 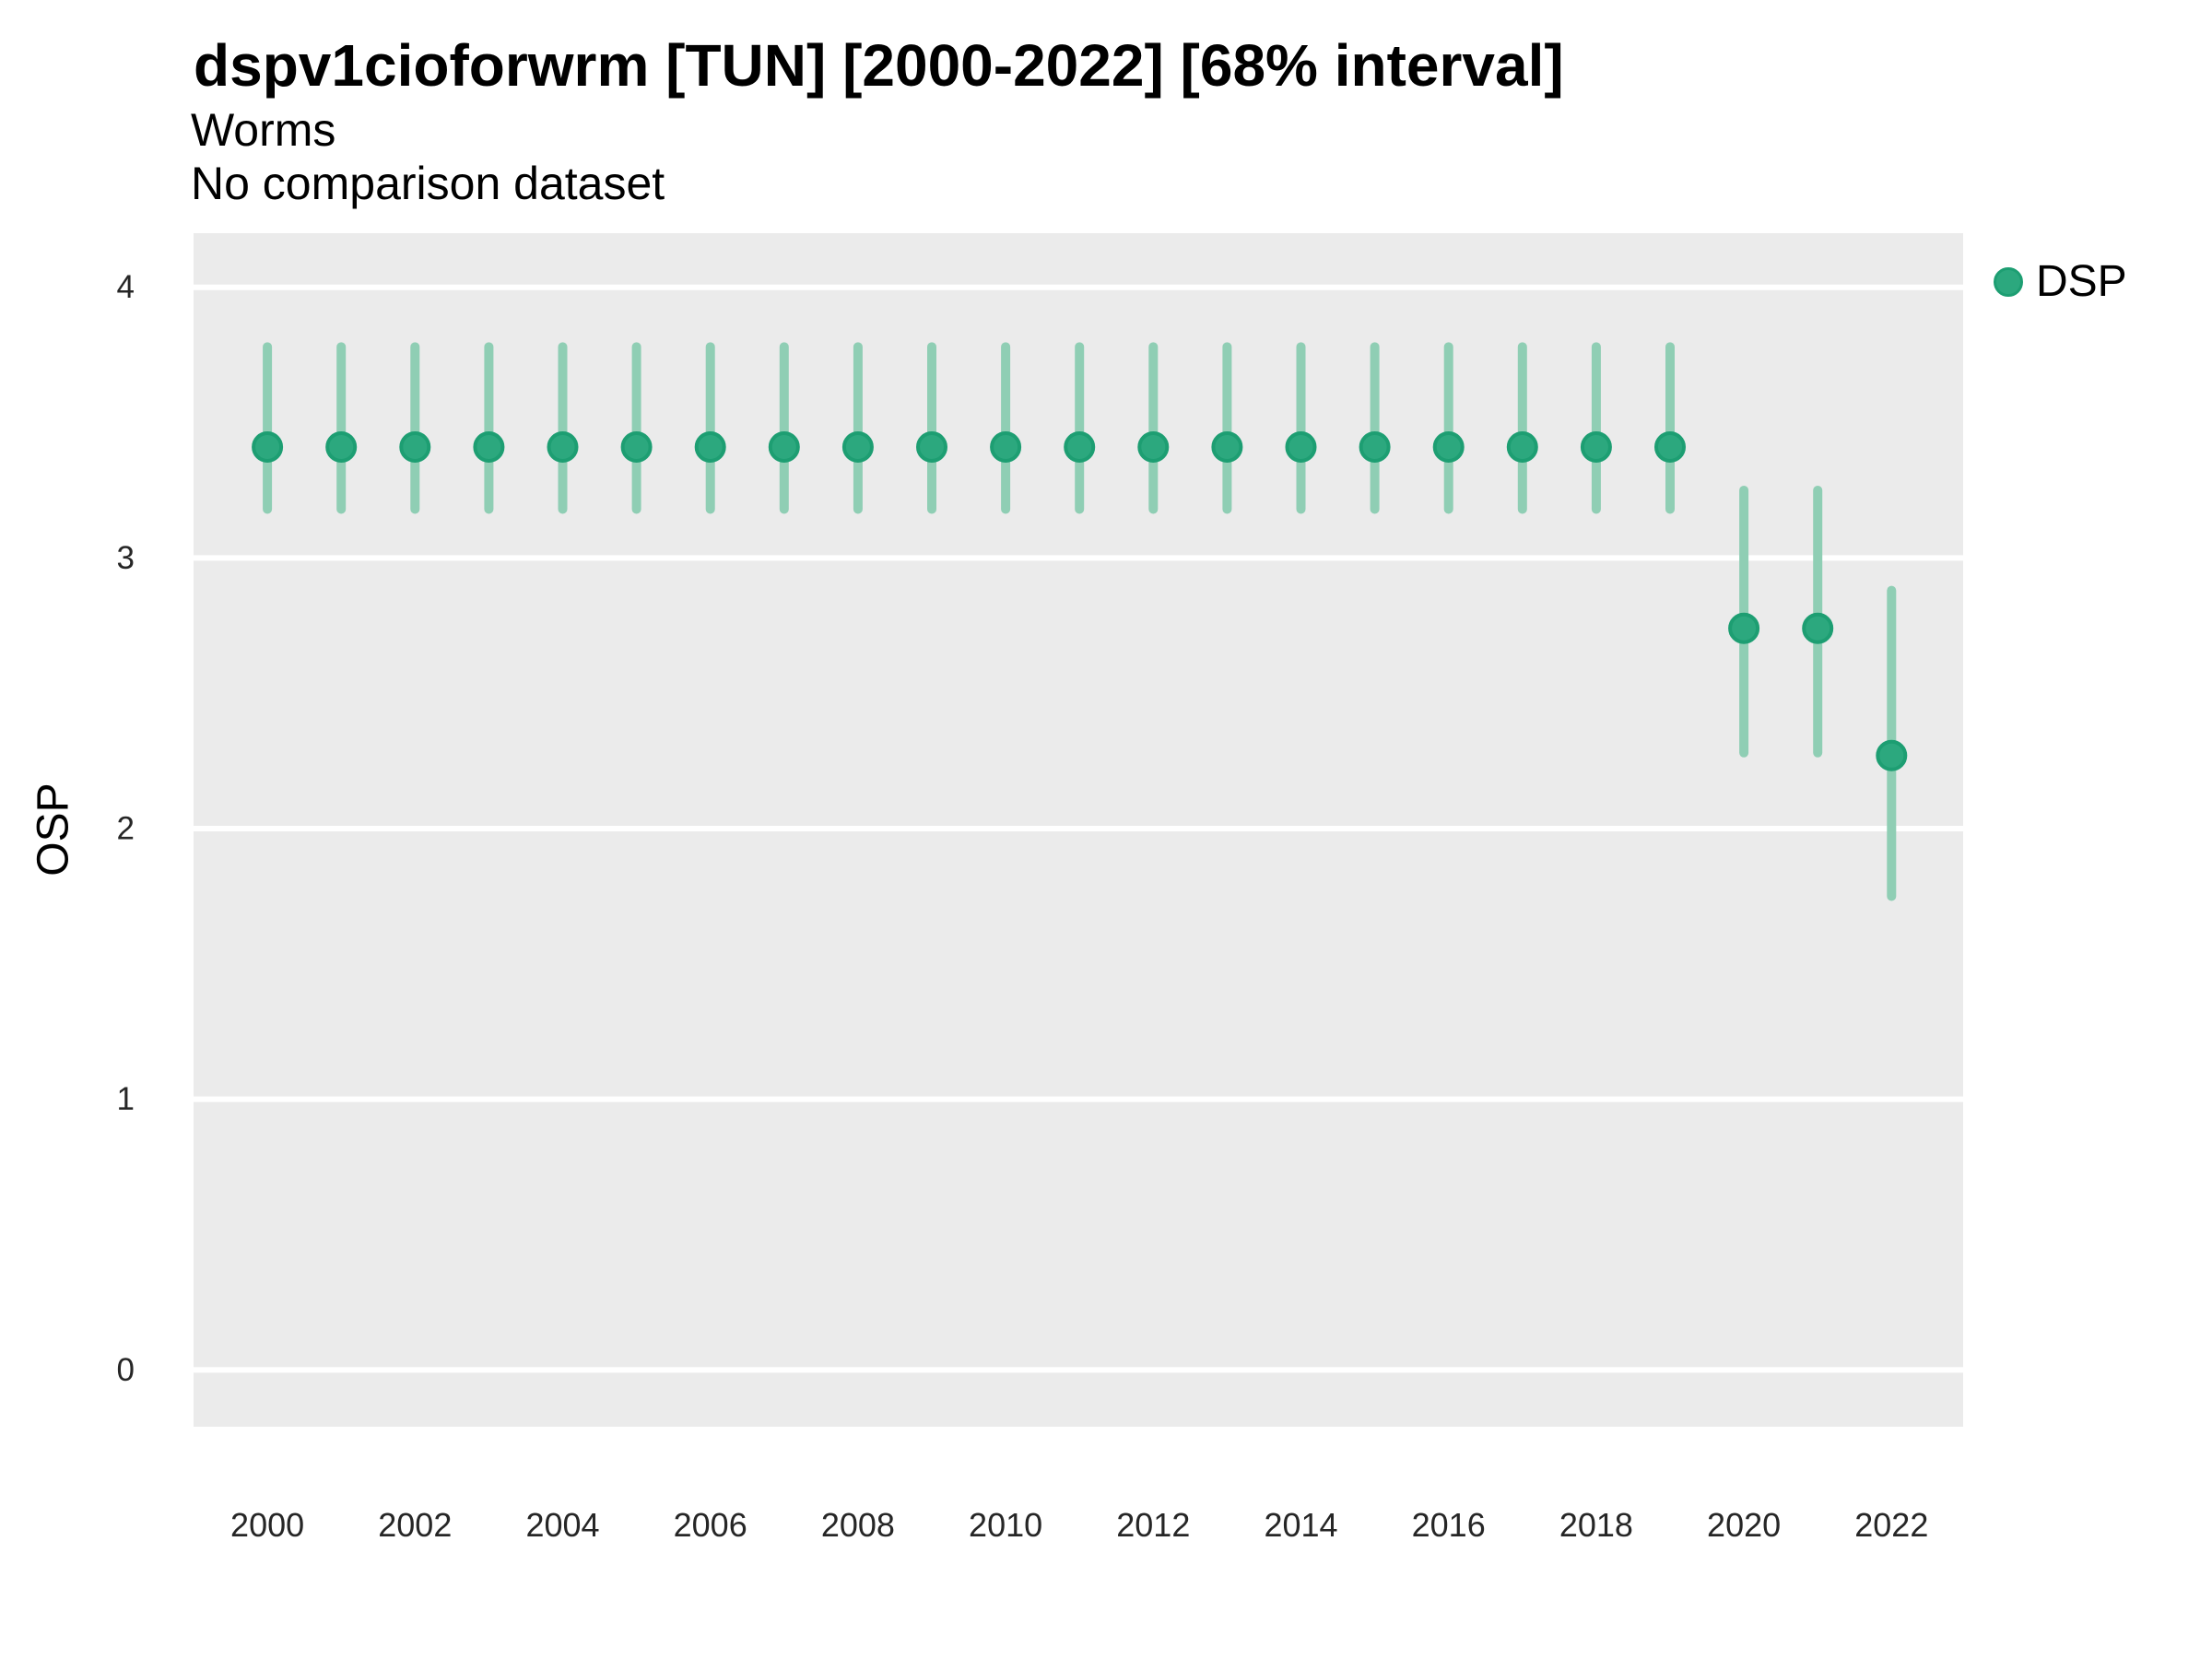 What do you see at coordinates (1080, 446) in the screenshot?
I see `point-2011` at bounding box center [1080, 446].